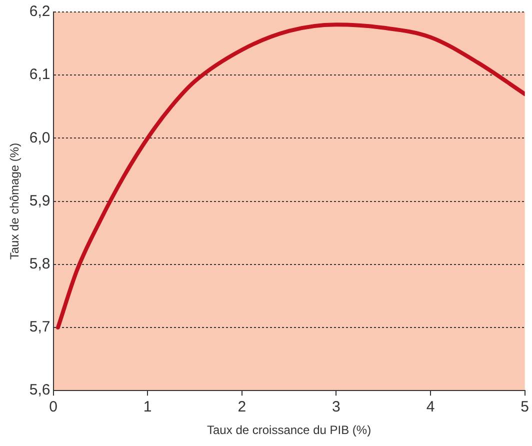 The image size is (532, 446). I want to click on y-tick-label: 5,7, so click(39, 327).